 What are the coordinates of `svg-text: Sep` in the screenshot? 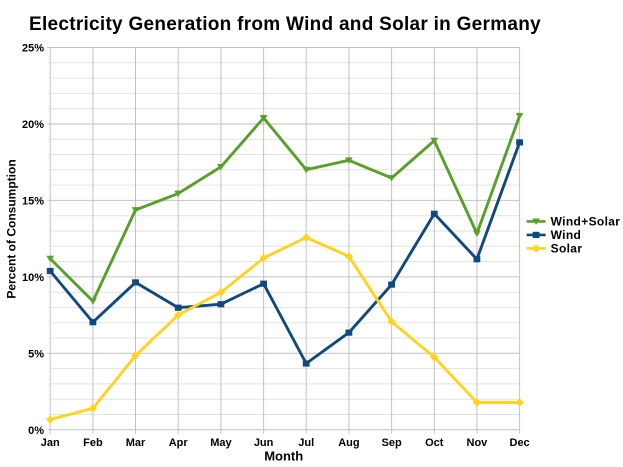 It's located at (392, 443).